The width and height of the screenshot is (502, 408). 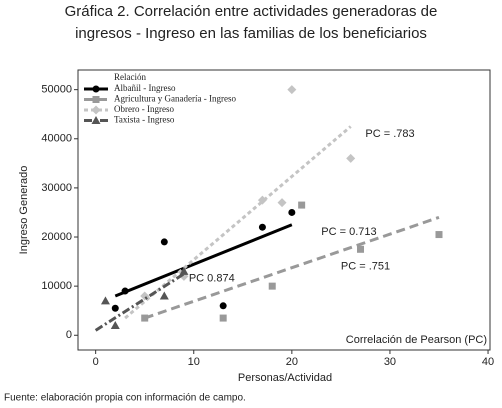 I want to click on annotation: PC = .783, so click(x=389, y=134).